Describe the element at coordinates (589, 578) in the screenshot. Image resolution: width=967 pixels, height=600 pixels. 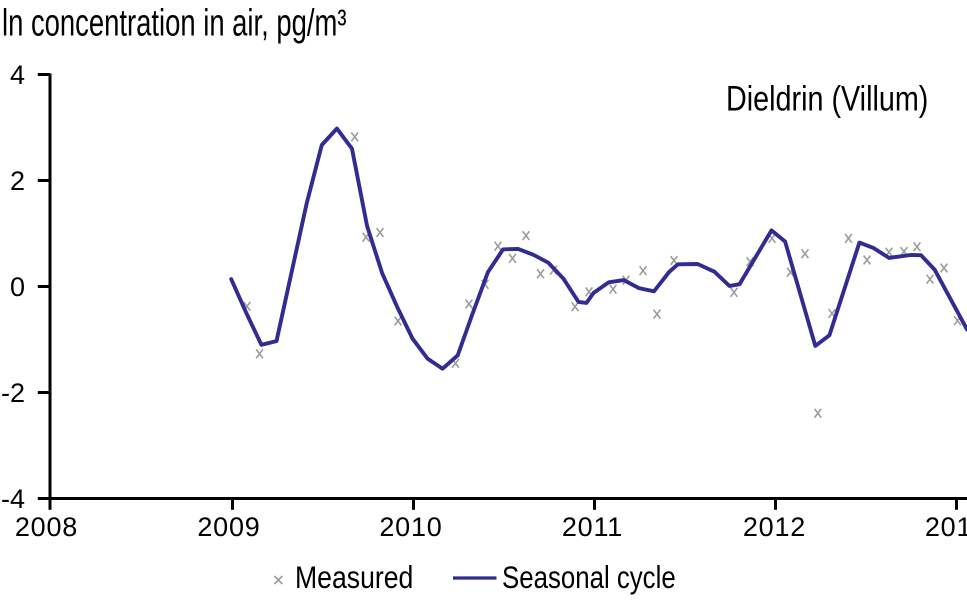
I see `svg-text: Seasonal cycle` at that location.